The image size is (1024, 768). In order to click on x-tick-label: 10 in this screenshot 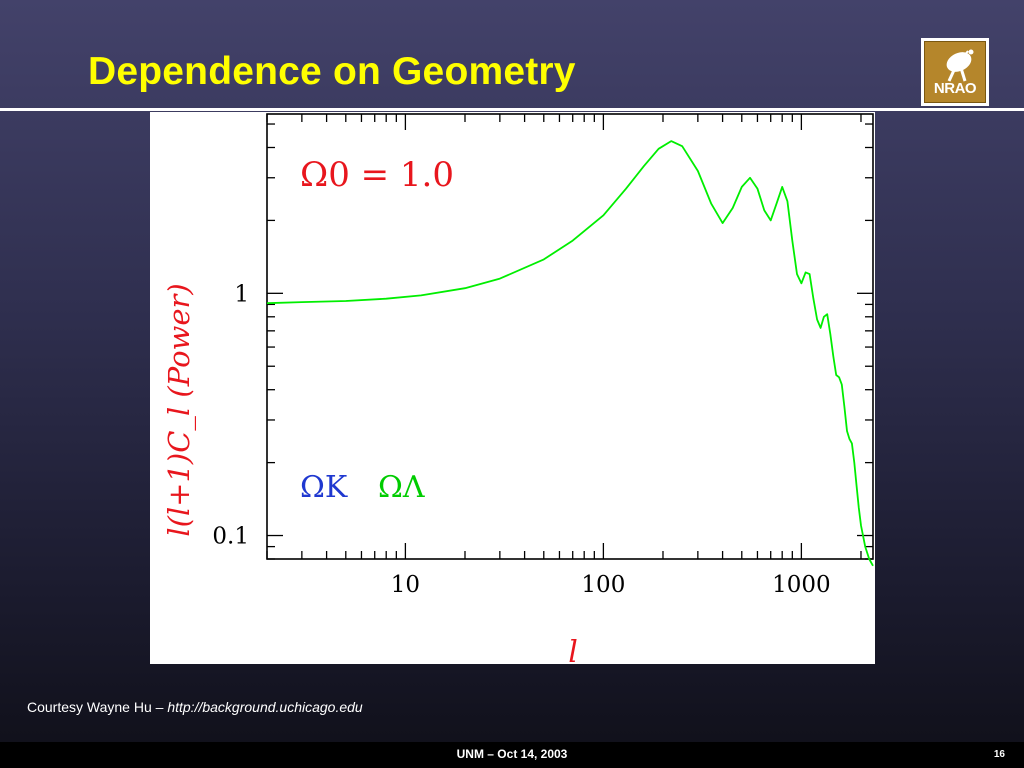, I will do `click(405, 585)`.